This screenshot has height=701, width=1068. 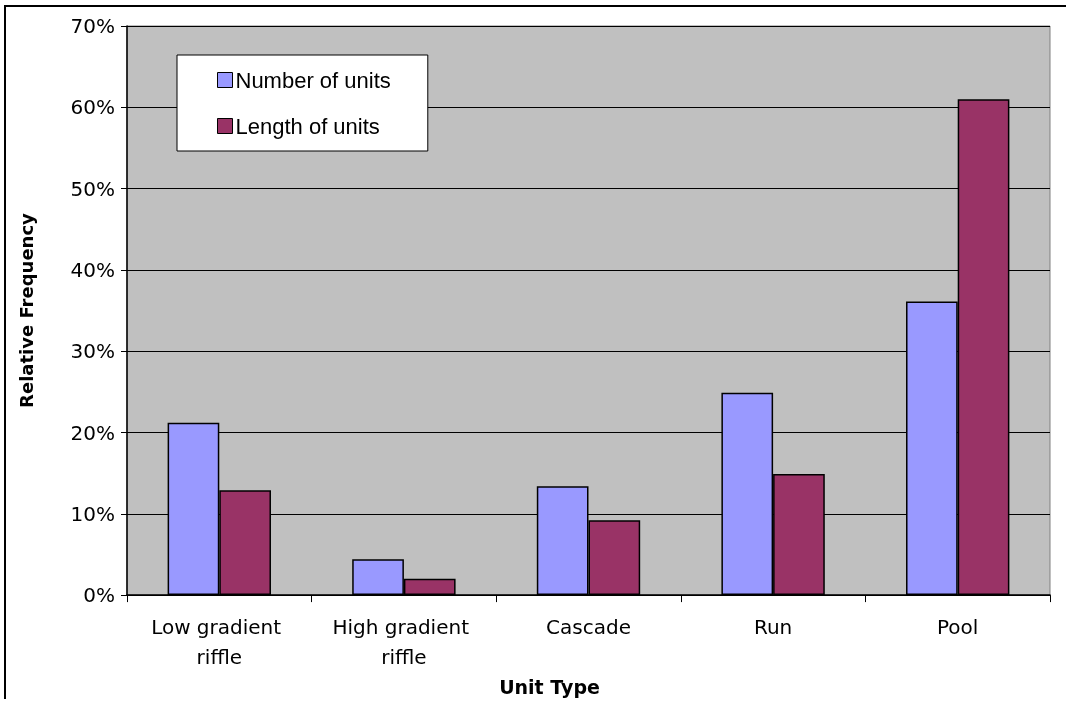 I want to click on y-tick-label: 30%, so click(x=92, y=351).